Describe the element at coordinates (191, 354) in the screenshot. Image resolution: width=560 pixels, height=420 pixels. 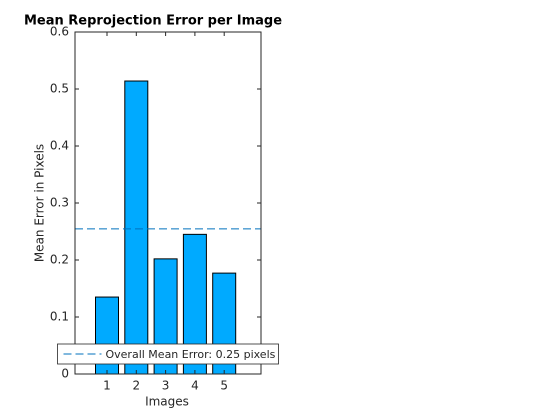
I see `legend-label: Overall Mean Error: 0.25 pixels` at that location.